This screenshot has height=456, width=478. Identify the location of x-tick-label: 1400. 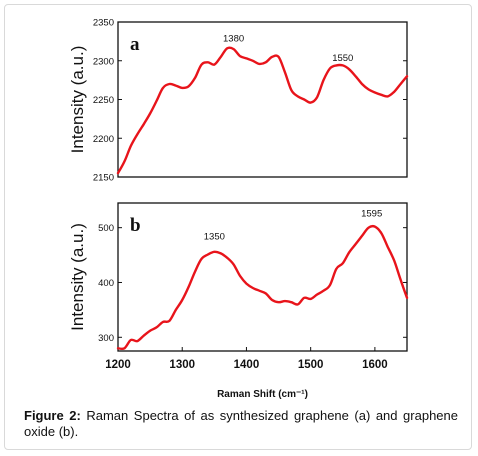
(247, 365).